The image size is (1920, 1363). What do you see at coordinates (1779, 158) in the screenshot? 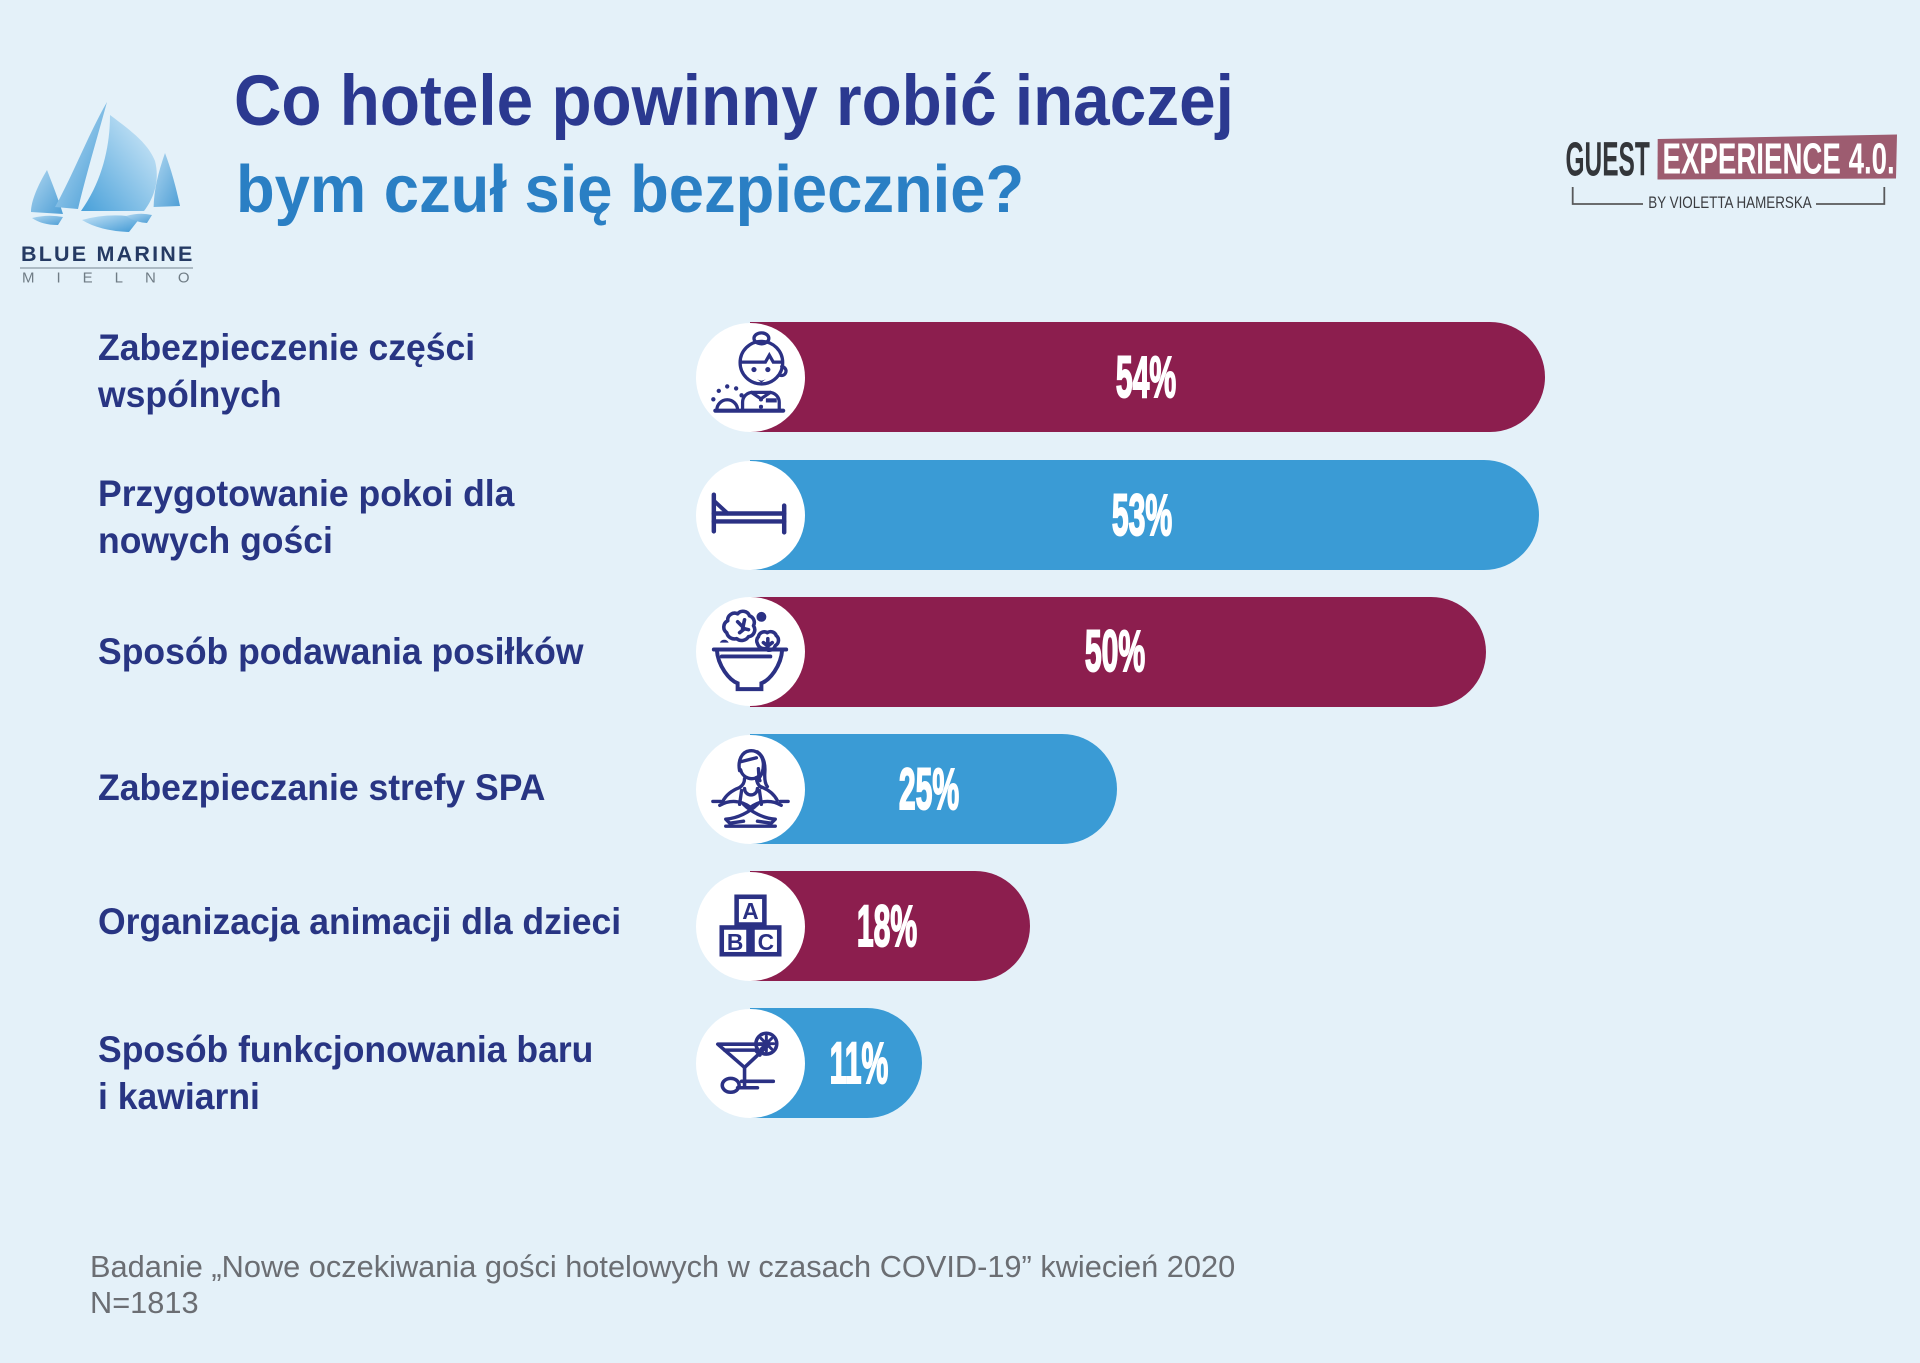
I see `svg-text: EXPERIENCE 4.0.` at bounding box center [1779, 158].